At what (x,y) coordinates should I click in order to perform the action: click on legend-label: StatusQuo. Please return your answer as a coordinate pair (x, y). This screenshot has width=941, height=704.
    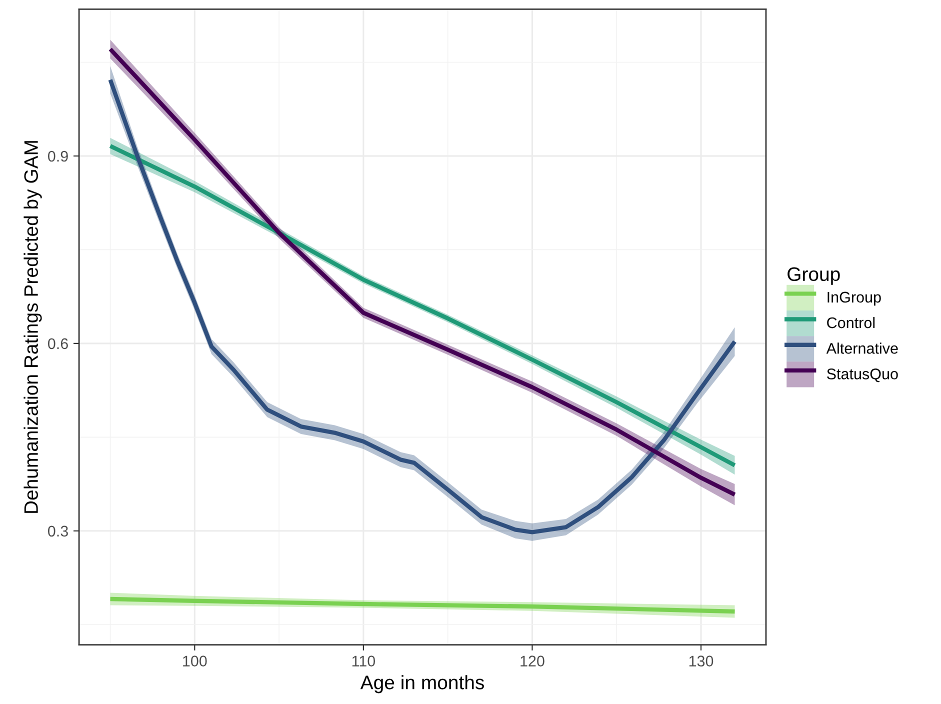
    Looking at the image, I should click on (862, 375).